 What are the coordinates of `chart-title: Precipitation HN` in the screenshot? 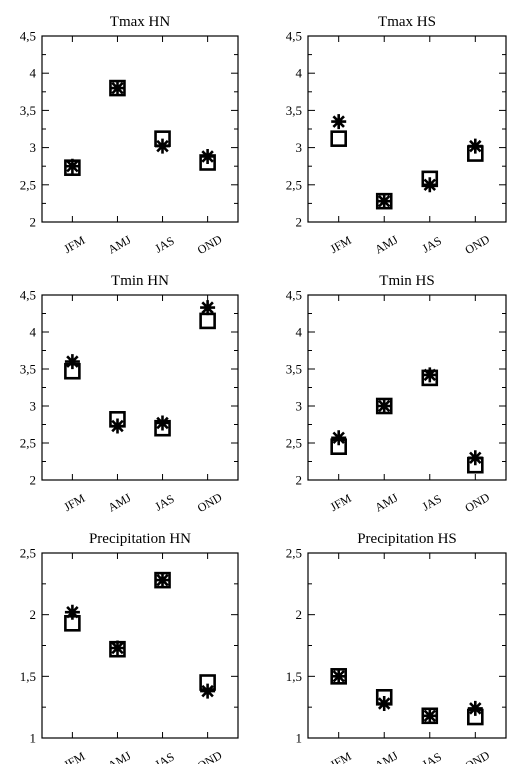 It's located at (140, 539).